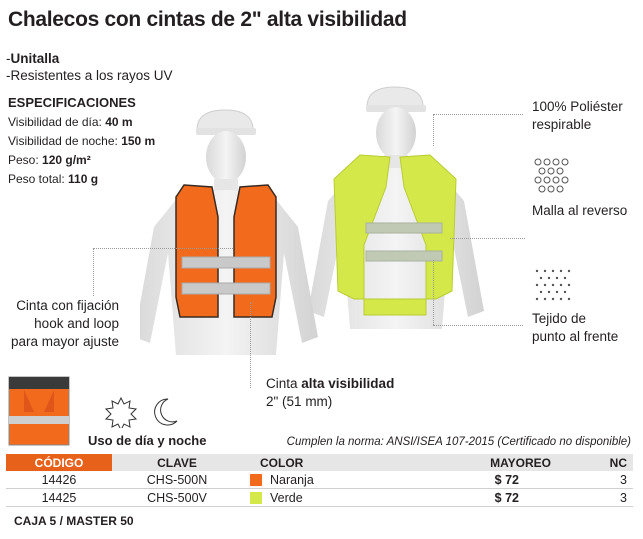  Describe the element at coordinates (489, 462) in the screenshot. I see `header-mayoreo: MAYOREO` at that location.